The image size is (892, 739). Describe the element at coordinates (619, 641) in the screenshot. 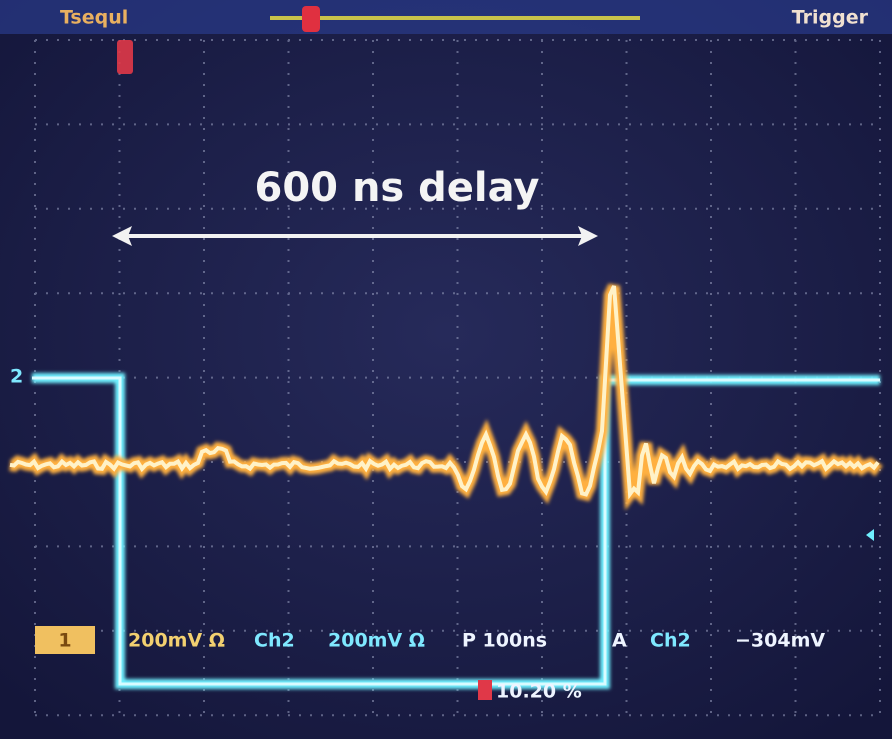

I see `trigger-mode: A` at that location.